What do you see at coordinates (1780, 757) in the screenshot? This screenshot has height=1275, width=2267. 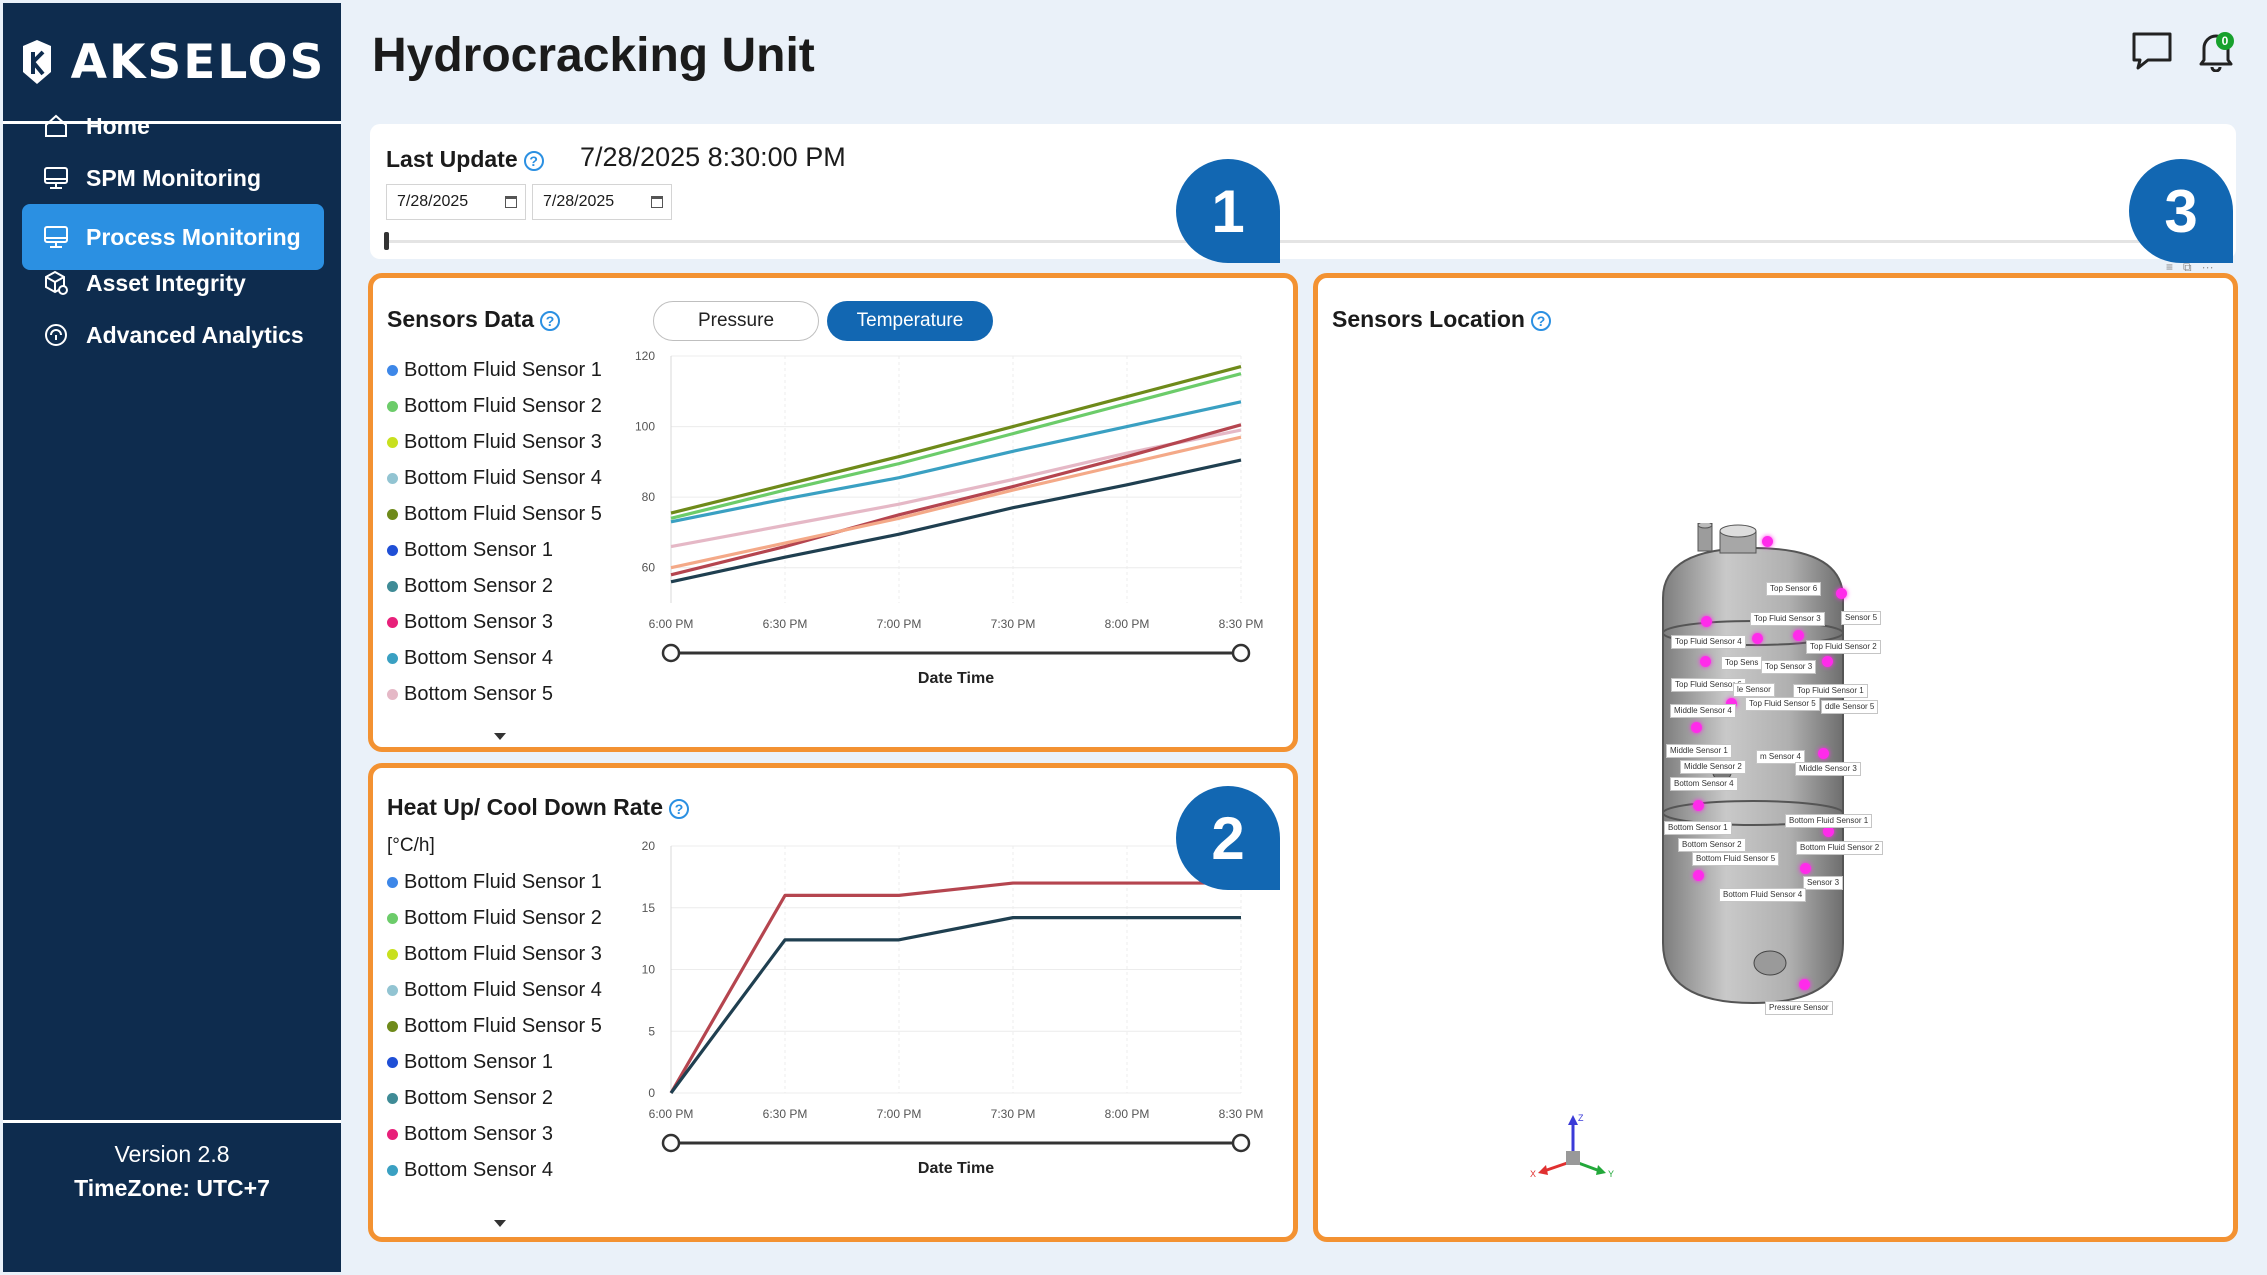 I see `sensor-label: m Sensor 4` at bounding box center [1780, 757].